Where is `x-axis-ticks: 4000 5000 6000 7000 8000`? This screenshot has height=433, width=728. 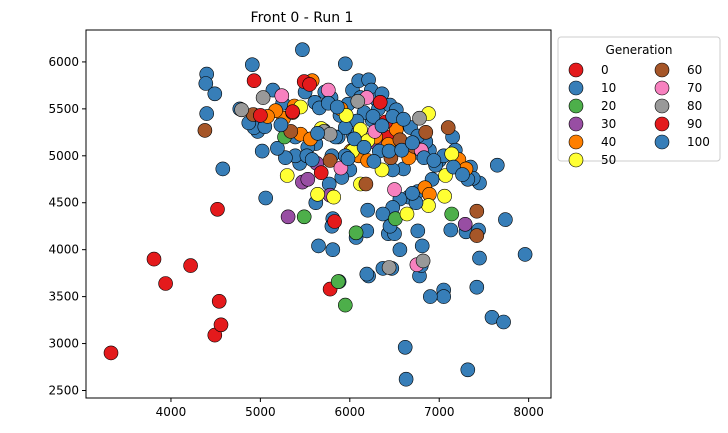
x-axis-ticks: 4000 5000 6000 7000 8000 is located at coordinates (350, 408).